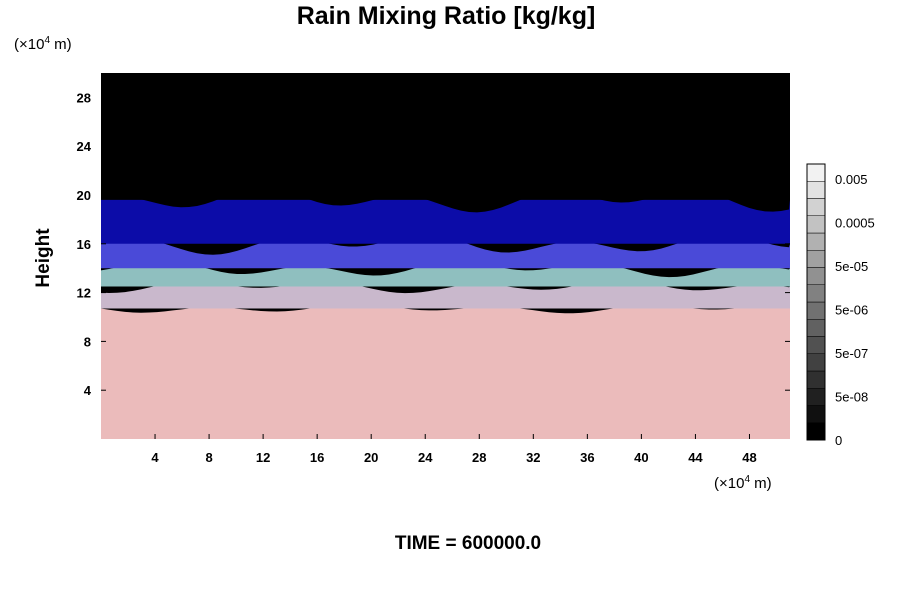 This screenshot has height=600, width=900. Describe the element at coordinates (371, 457) in the screenshot. I see `x-tick-label: 20` at that location.